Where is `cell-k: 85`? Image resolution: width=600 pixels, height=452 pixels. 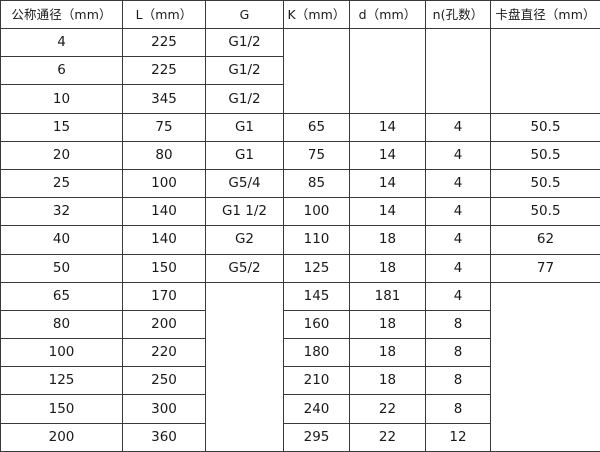 cell-k: 85 is located at coordinates (317, 183).